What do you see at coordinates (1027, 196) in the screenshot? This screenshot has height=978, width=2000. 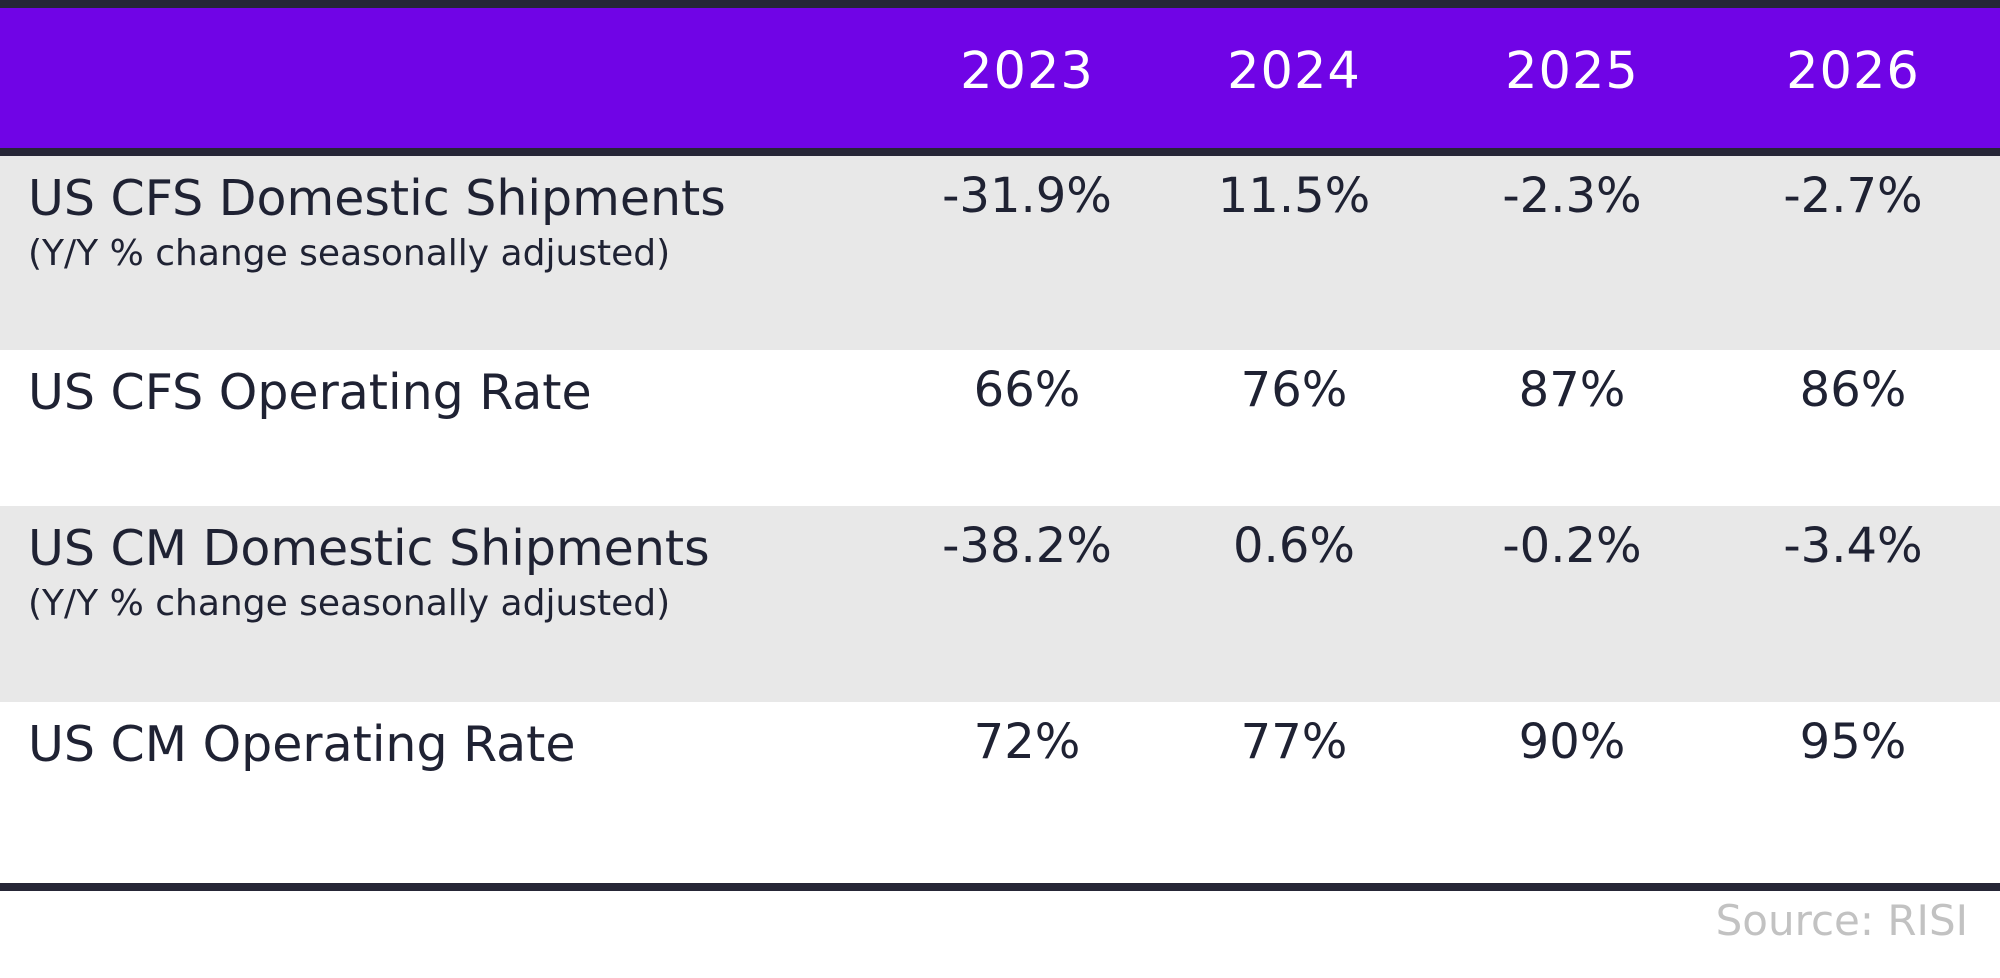 I see `table-cell: -31.9%` at bounding box center [1027, 196].